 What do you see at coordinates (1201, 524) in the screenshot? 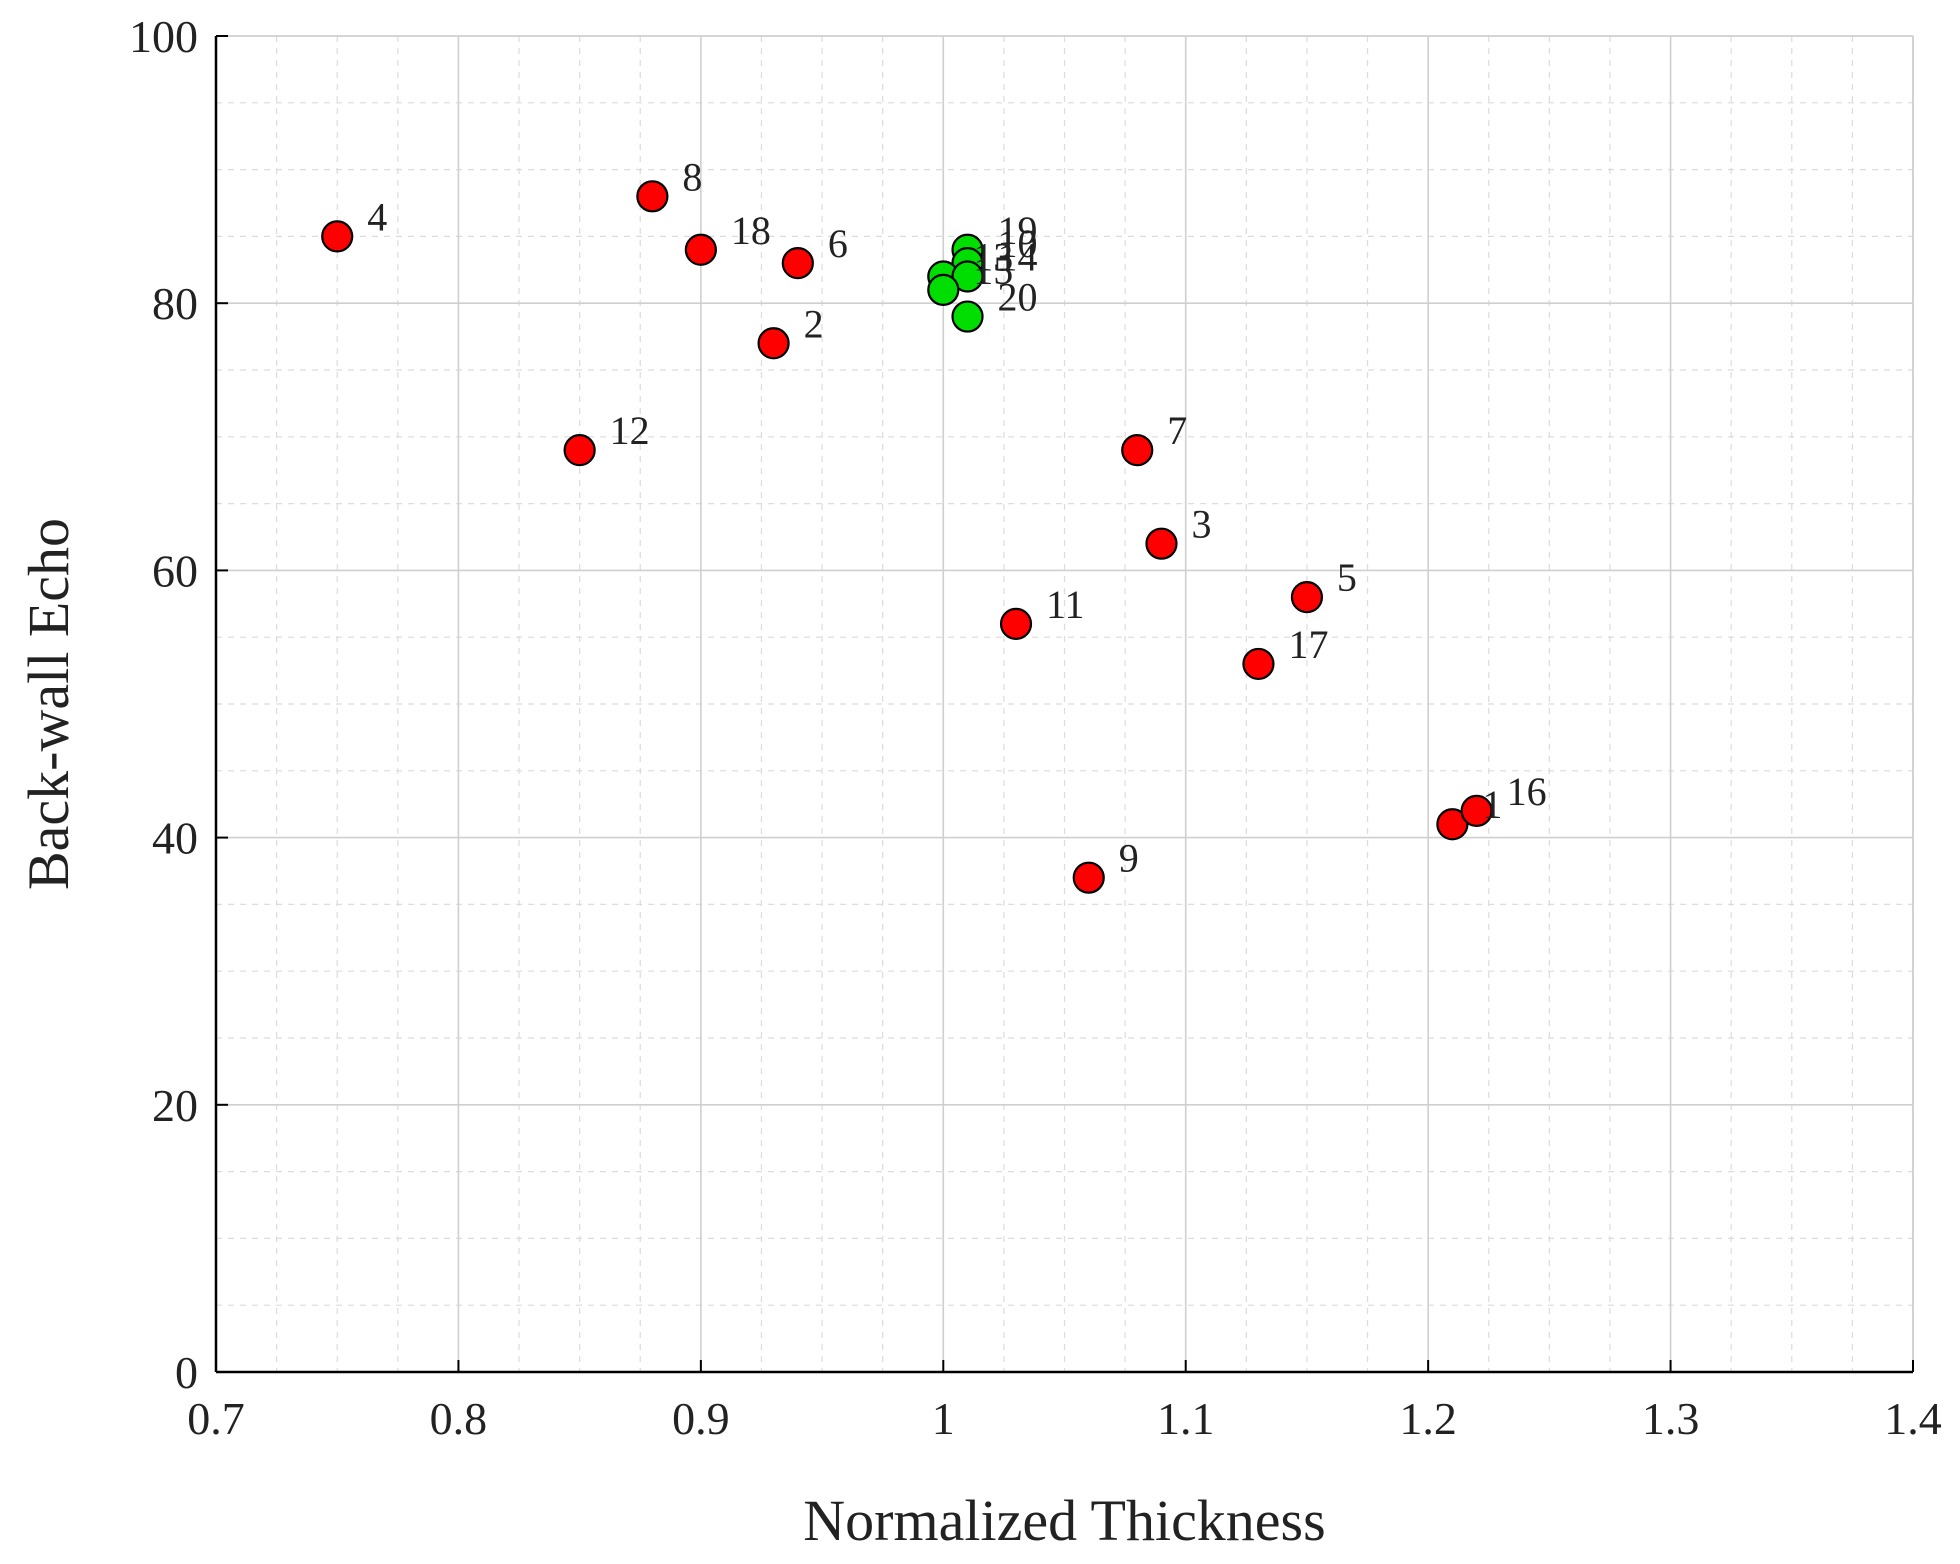
I see `point-label-3: 3` at bounding box center [1201, 524].